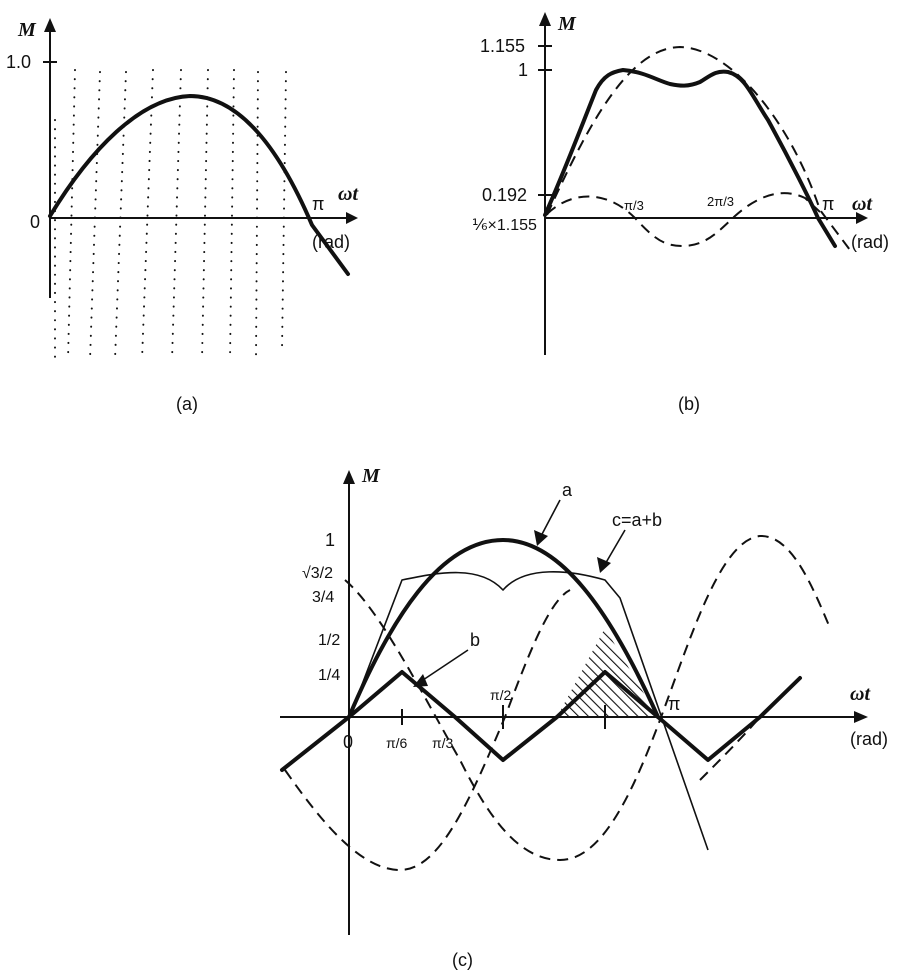 This screenshot has height=972, width=902. Describe the element at coordinates (323, 597) in the screenshot. I see `panel-c-tick-3-4-label: 3/4` at that location.